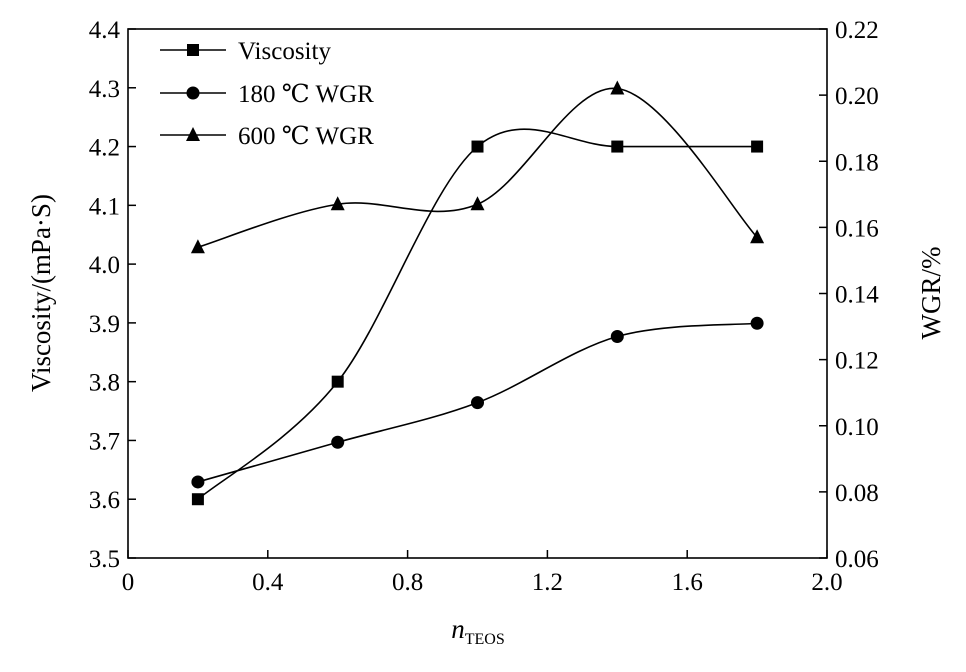 The height and width of the screenshot is (672, 966). Describe the element at coordinates (857, 96) in the screenshot. I see `y2-tick-label: 0.20` at that location.